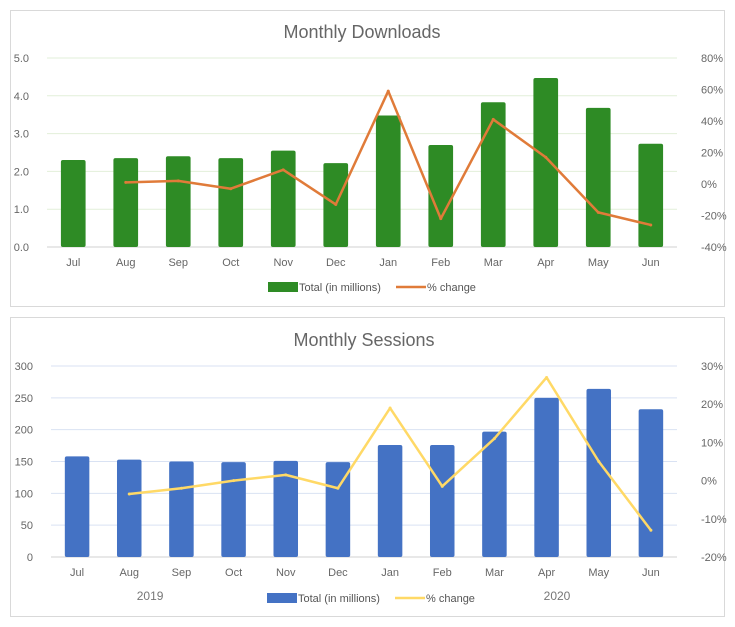  I want to click on sessions-x-tick: May, so click(598, 573).